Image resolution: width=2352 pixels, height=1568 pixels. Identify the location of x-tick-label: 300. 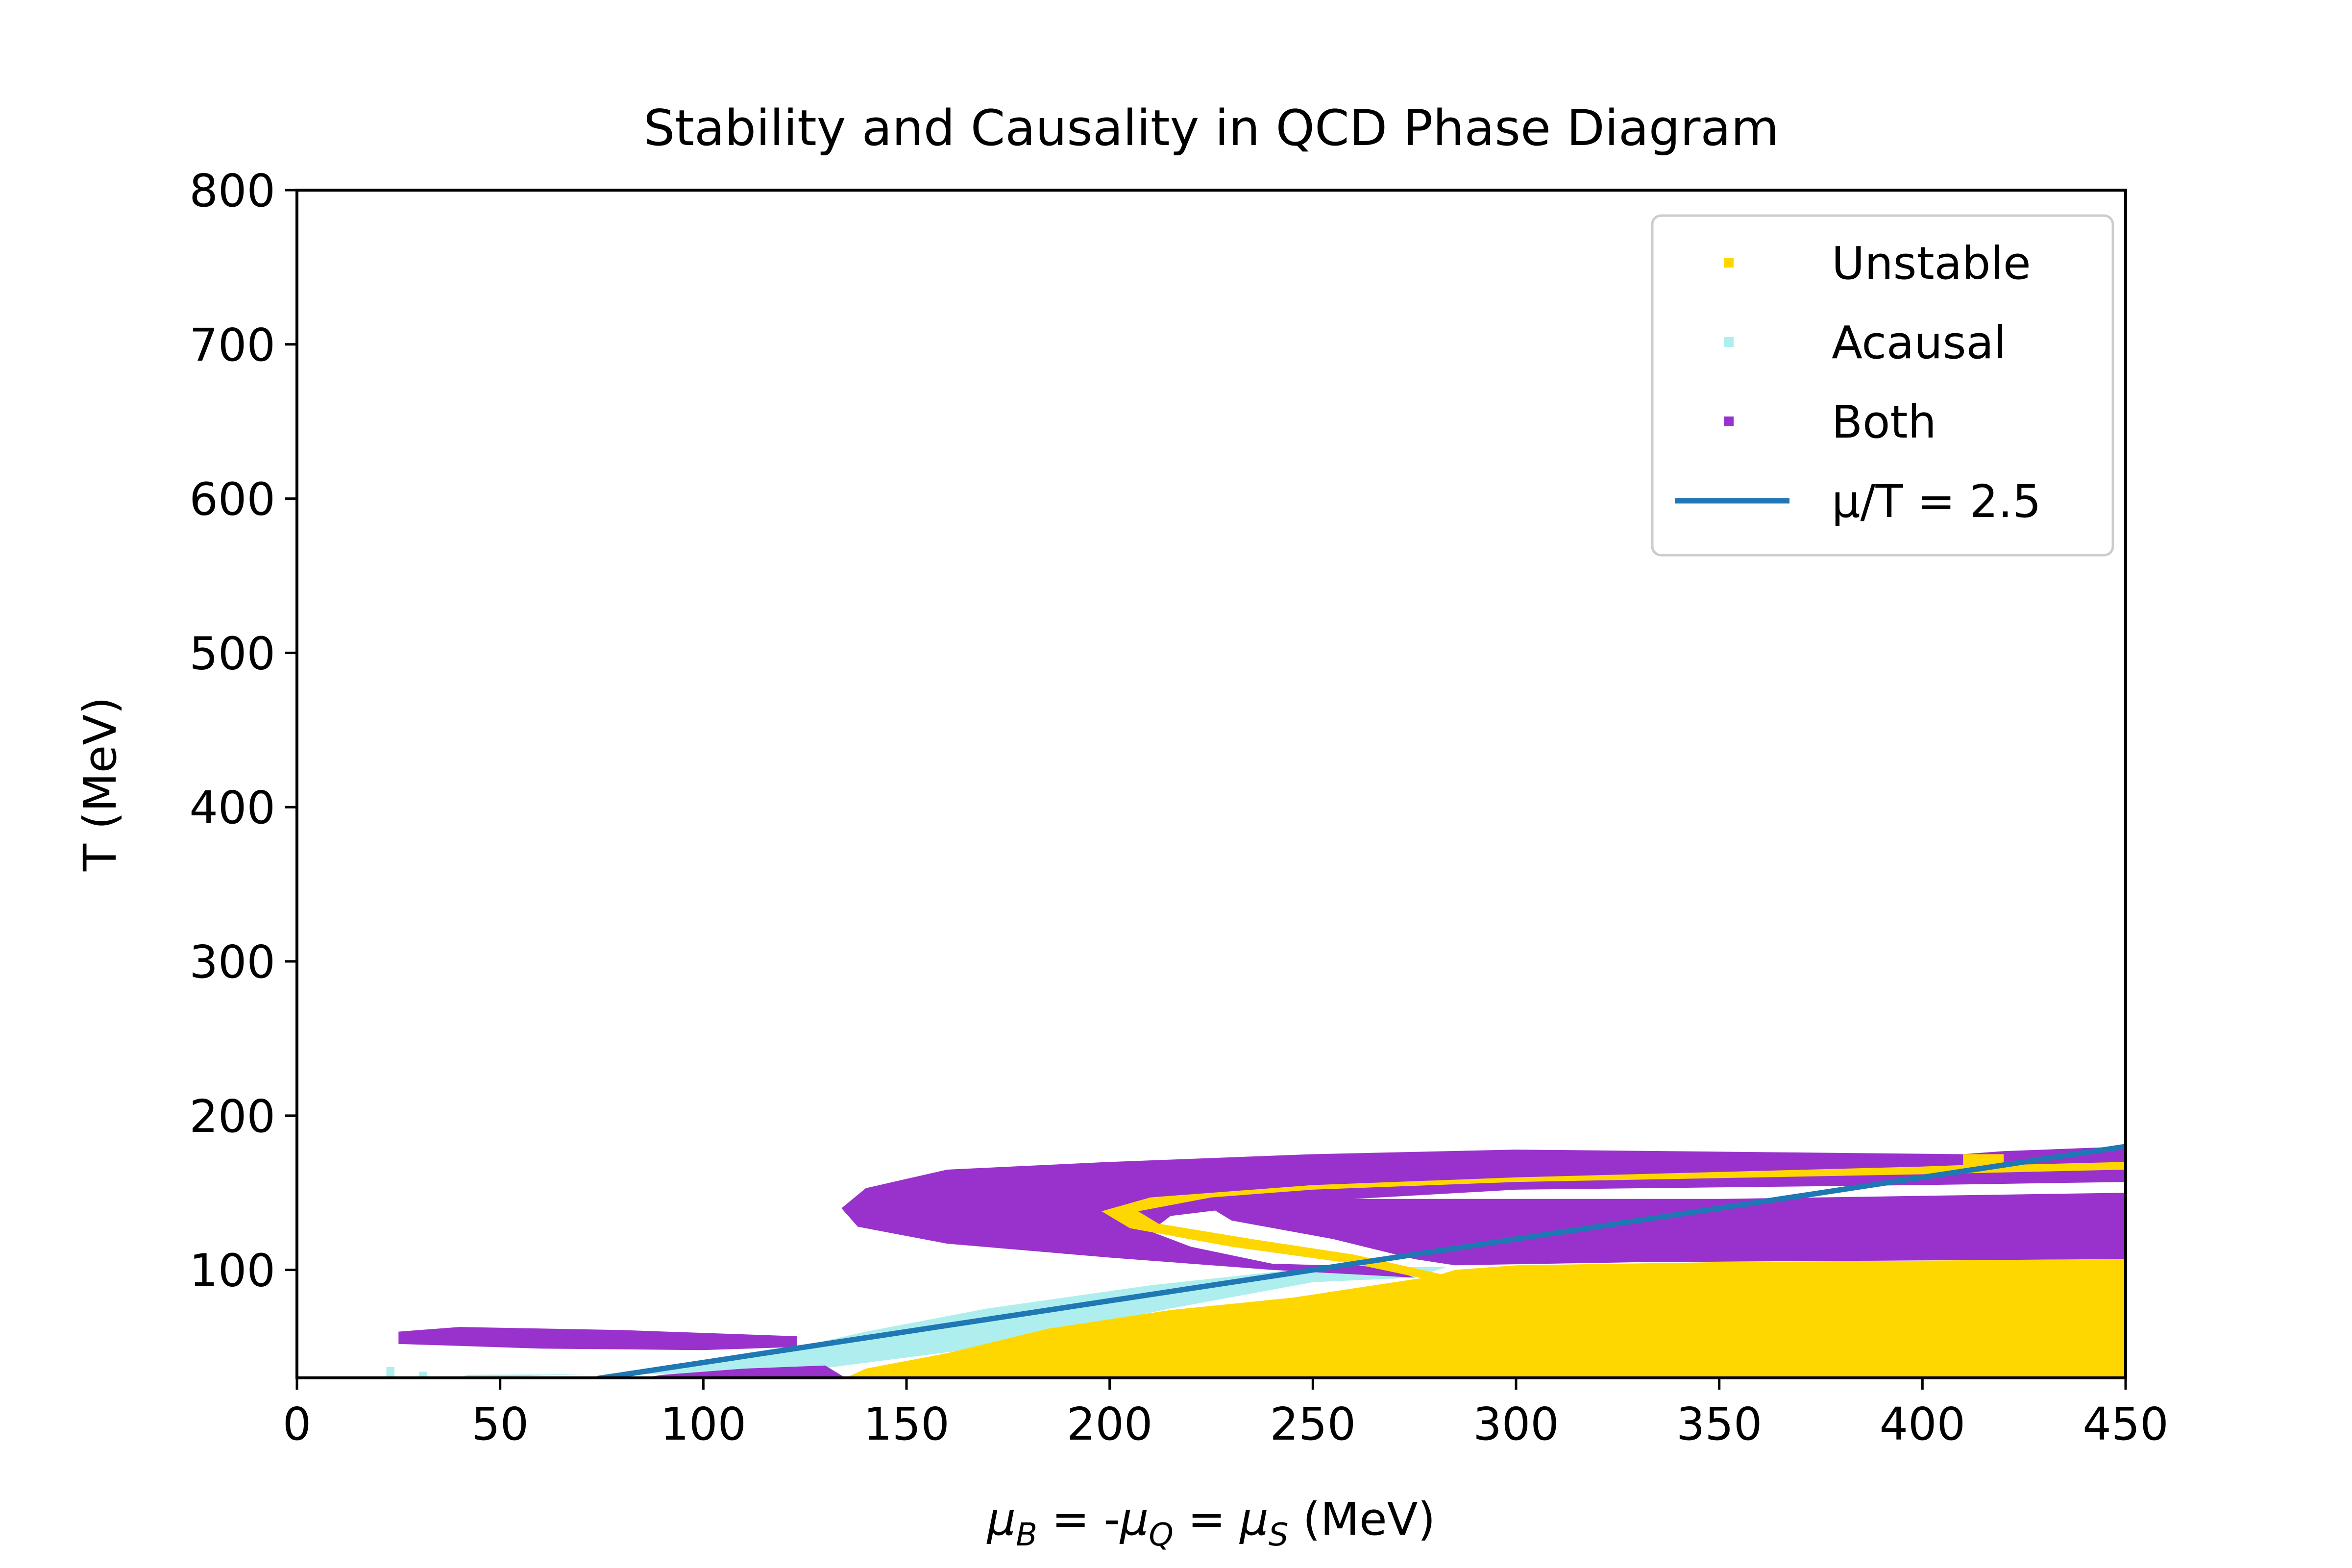
(1516, 1424).